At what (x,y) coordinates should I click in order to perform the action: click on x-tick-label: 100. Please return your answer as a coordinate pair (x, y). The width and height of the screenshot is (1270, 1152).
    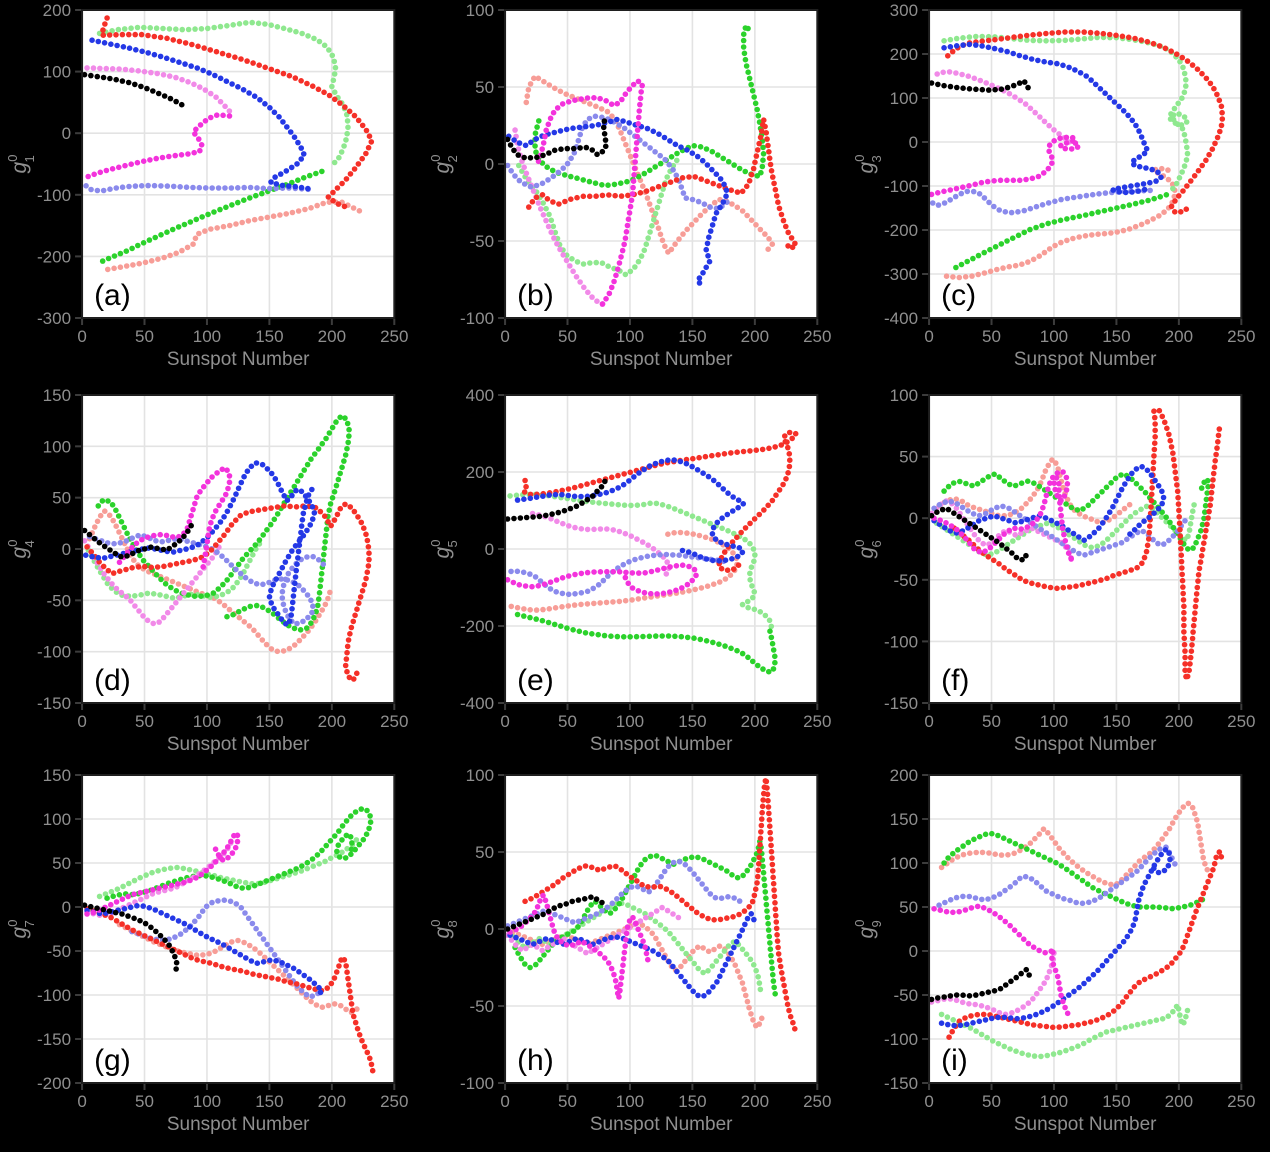
    Looking at the image, I should click on (207, 1101).